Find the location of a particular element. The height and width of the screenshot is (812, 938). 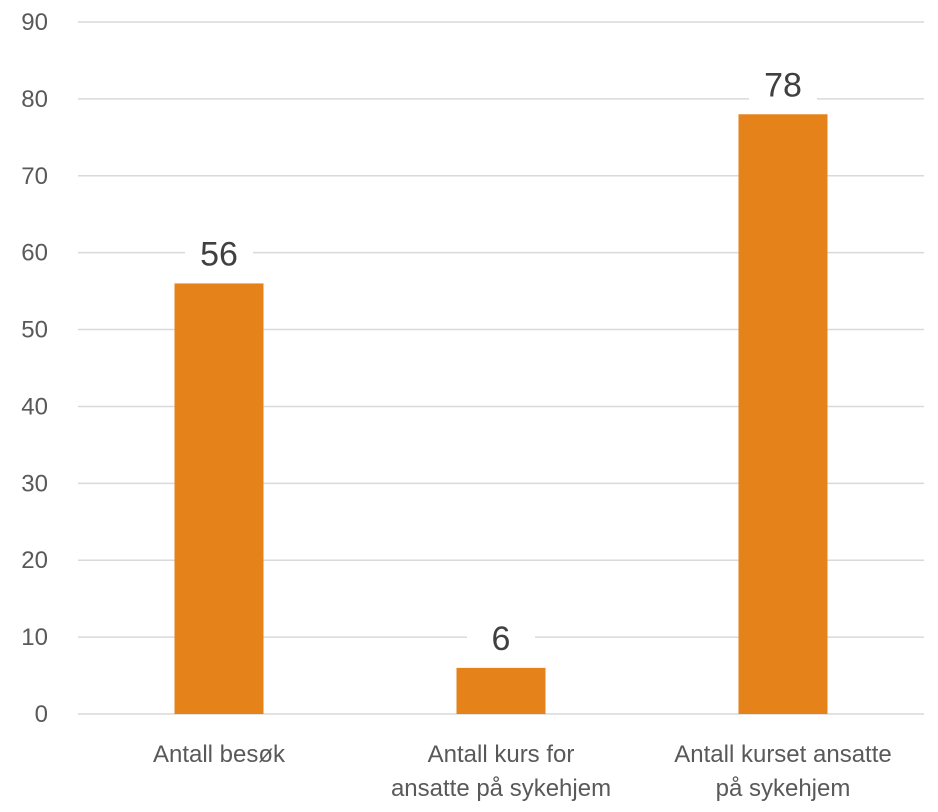

y-tick-label: 0 is located at coordinates (41, 714).